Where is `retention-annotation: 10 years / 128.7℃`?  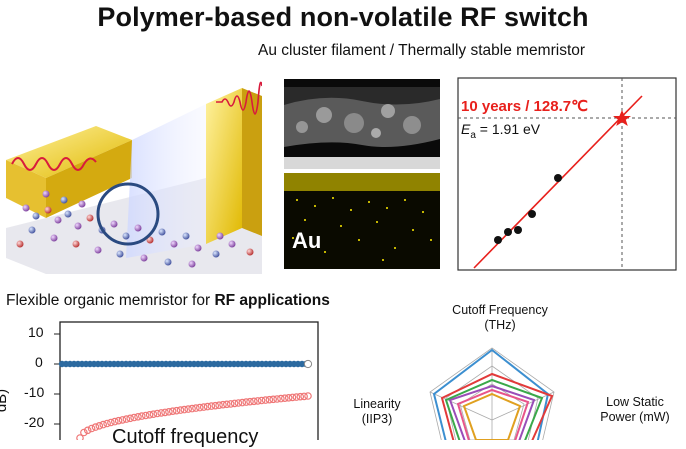 retention-annotation: 10 years / 128.7℃ is located at coordinates (524, 106).